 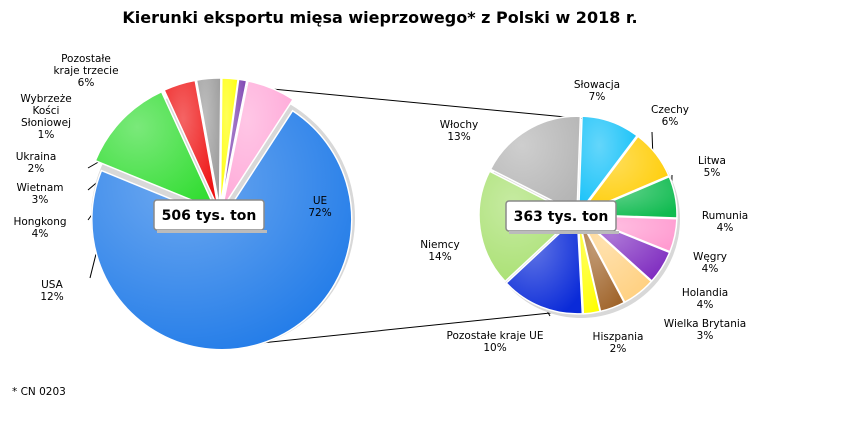 I want to click on label-czechy: Czechy 6%, so click(x=670, y=116).